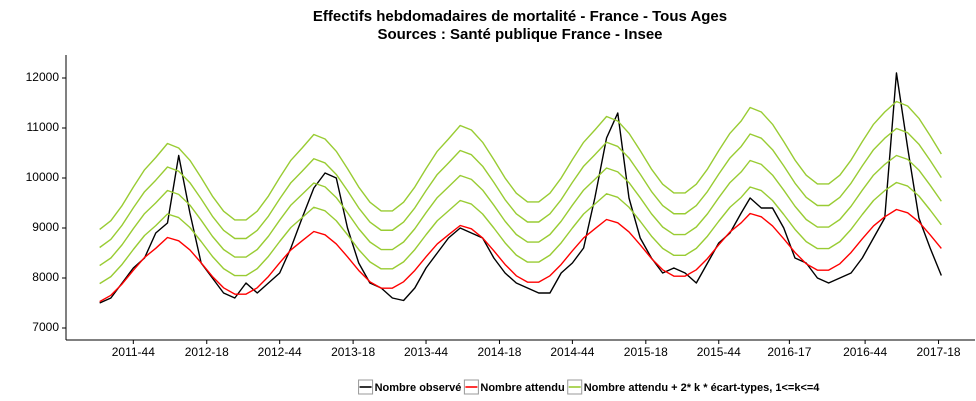 Image resolution: width=976 pixels, height=401 pixels. I want to click on x-tick-label: 2012-44, so click(280, 352).